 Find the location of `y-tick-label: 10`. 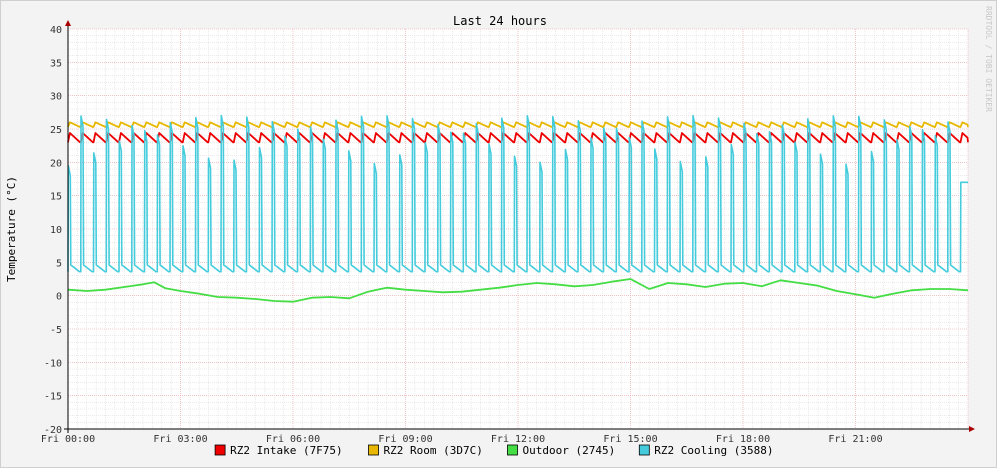

y-tick-label: 10 is located at coordinates (56, 230).